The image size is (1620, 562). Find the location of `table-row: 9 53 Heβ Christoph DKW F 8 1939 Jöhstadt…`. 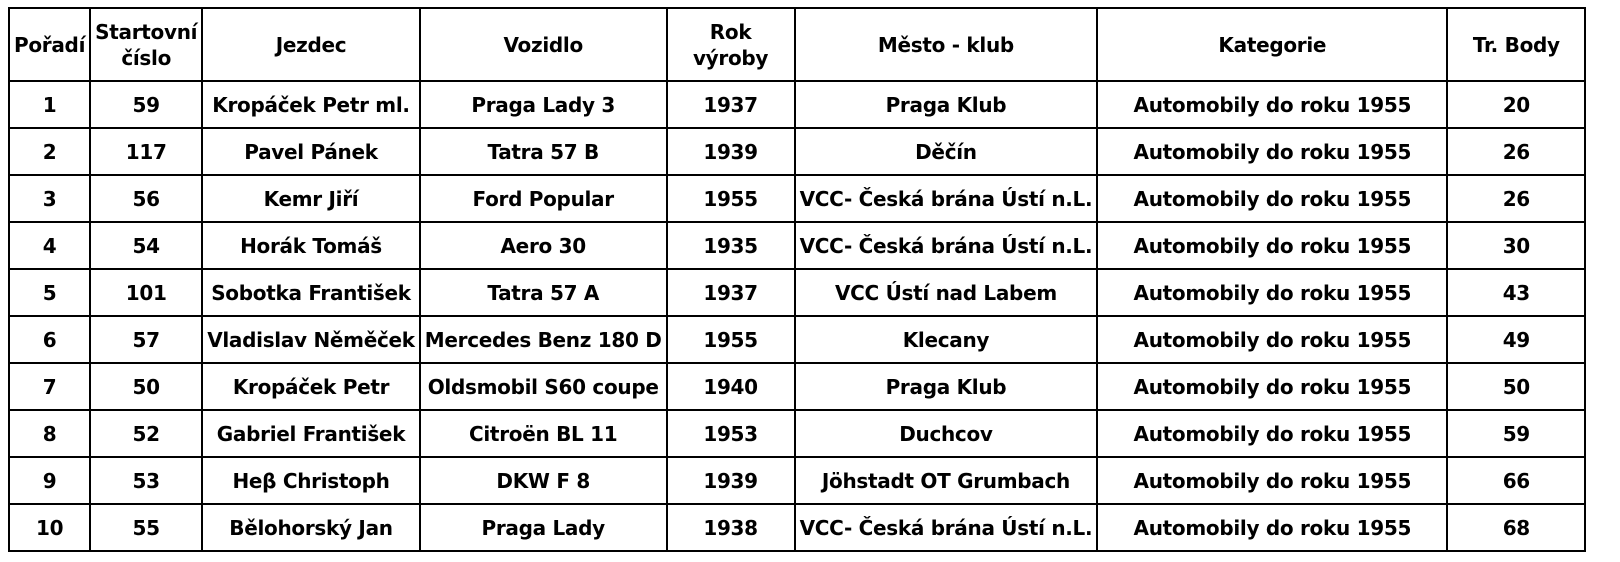

table-row: 9 53 Heβ Christoph DKW F 8 1939 Jöhstadt… is located at coordinates (797, 480).